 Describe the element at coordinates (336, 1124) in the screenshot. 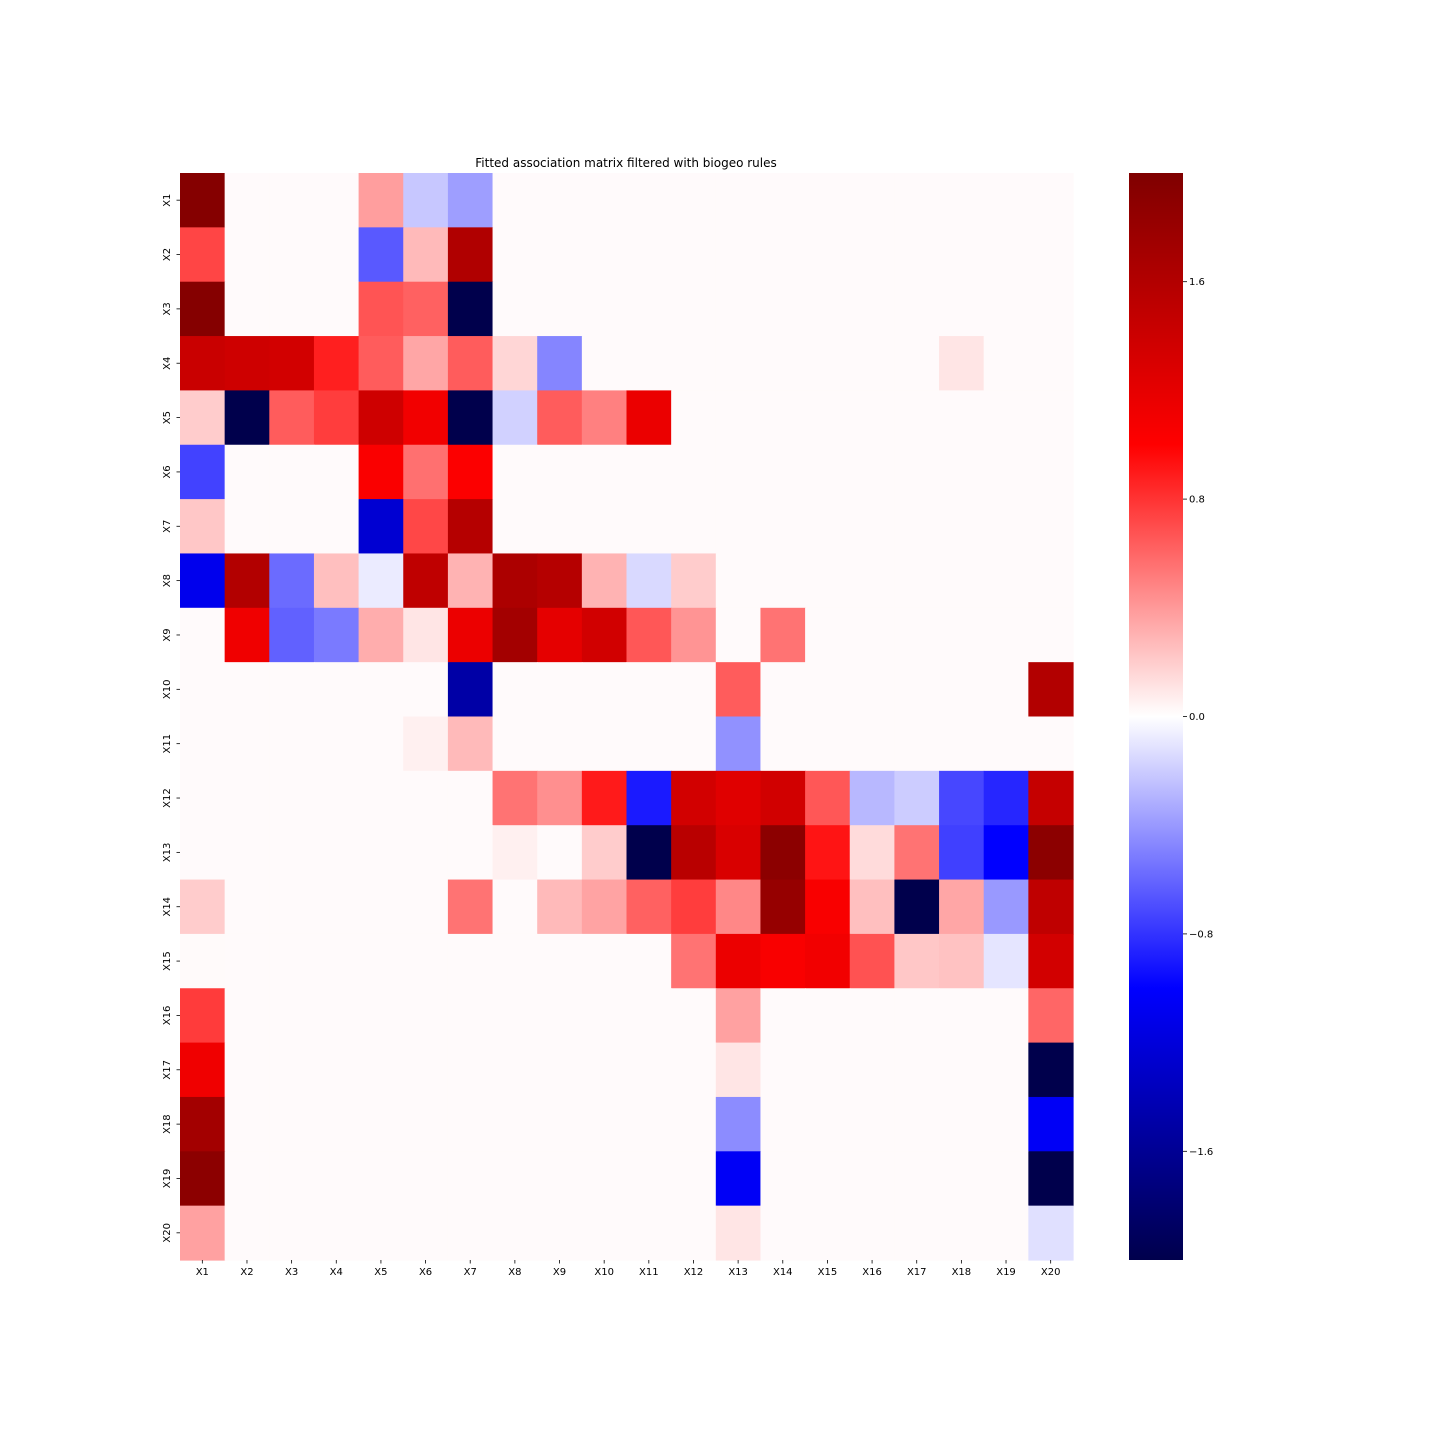

I see `heatmap-cell-X18-X4` at that location.